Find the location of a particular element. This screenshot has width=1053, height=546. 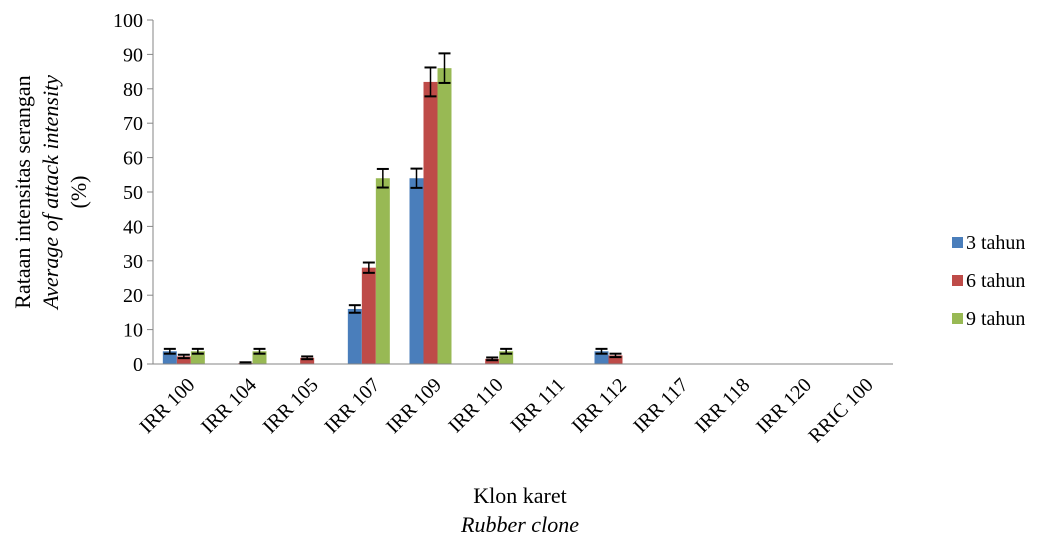

x-tick-label: IRR 105 is located at coordinates (291, 406).